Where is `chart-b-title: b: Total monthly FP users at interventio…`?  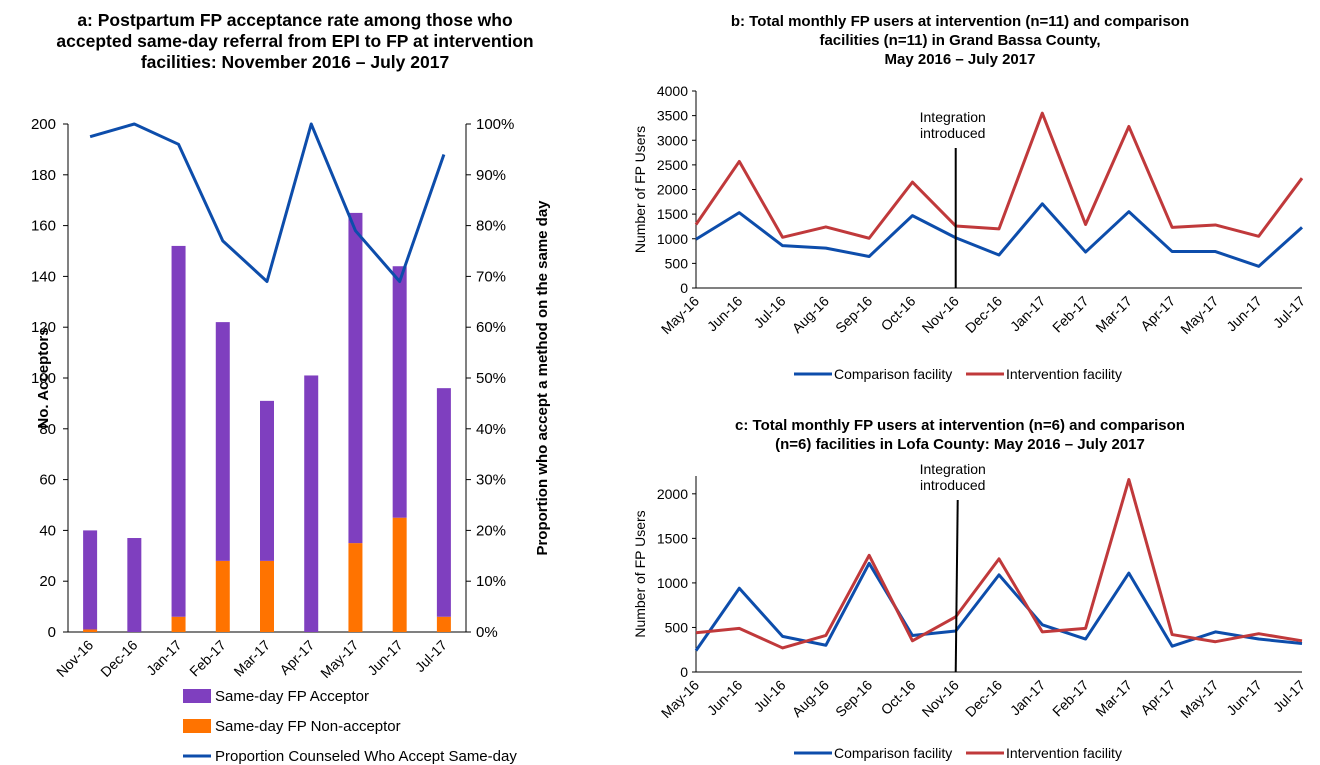
chart-b-title: b: Total monthly FP users at interventio… is located at coordinates (960, 40).